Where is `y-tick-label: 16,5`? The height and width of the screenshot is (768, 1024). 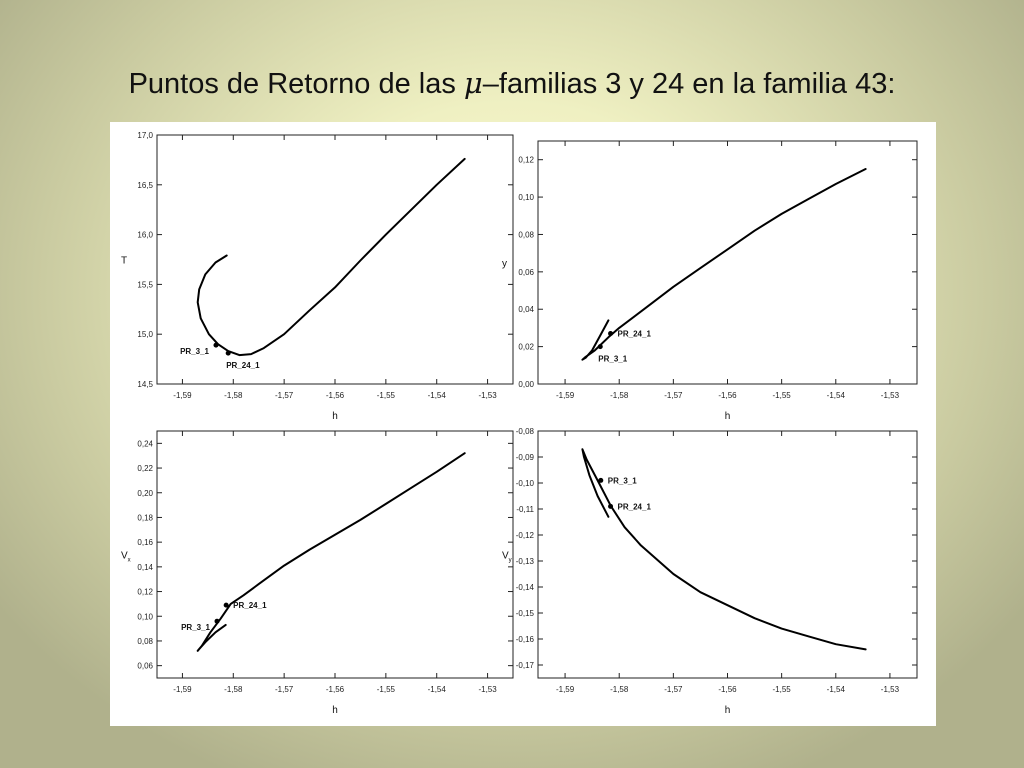 y-tick-label: 16,5 is located at coordinates (145, 185).